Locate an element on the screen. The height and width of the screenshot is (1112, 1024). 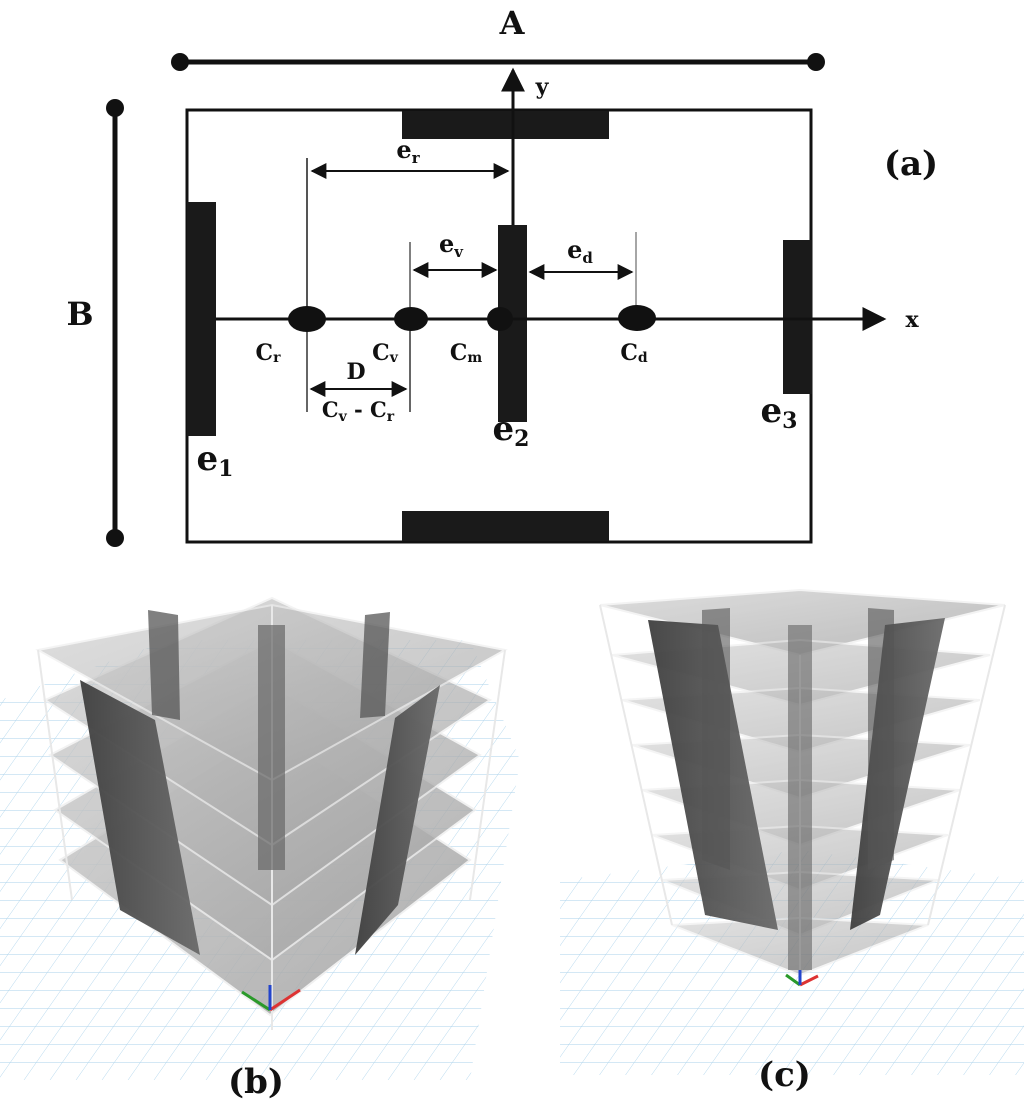
panel-c-wall-back-left is located at coordinates (716, 739).